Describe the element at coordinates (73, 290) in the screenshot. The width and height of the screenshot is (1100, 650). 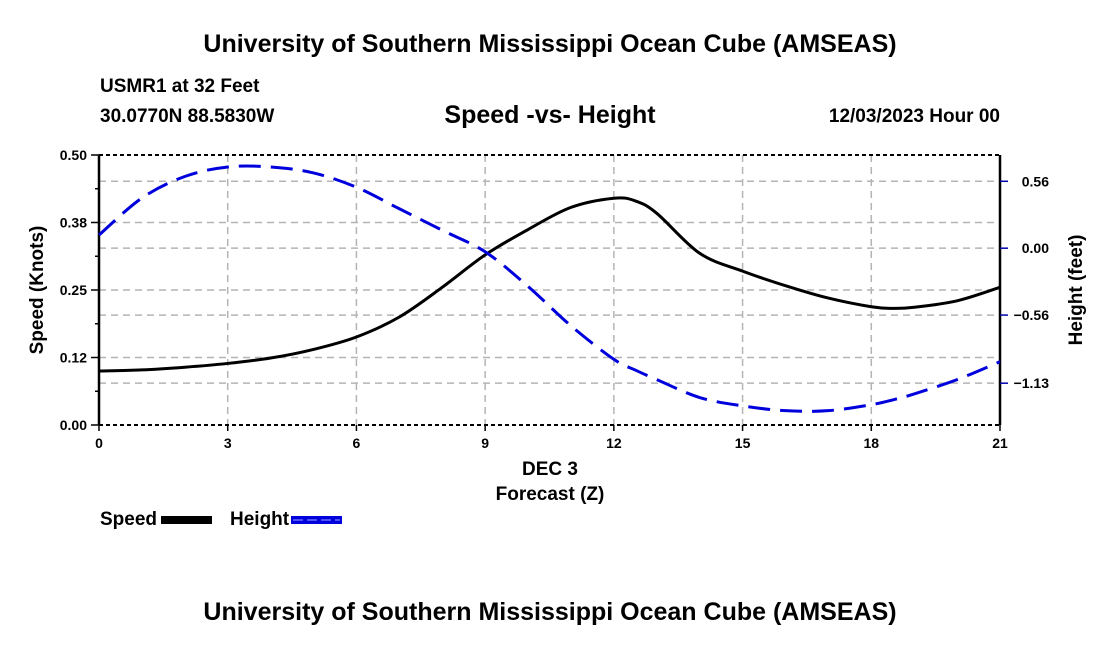
I see `y-tick-label: 0.25` at that location.